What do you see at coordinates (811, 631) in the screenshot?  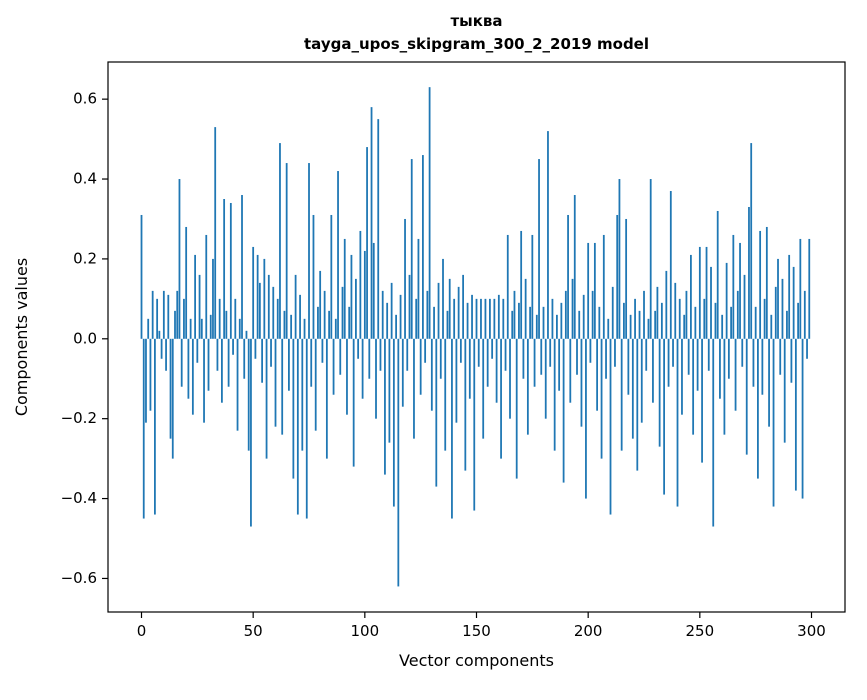 I see `x-tick-label: 300` at bounding box center [811, 631].